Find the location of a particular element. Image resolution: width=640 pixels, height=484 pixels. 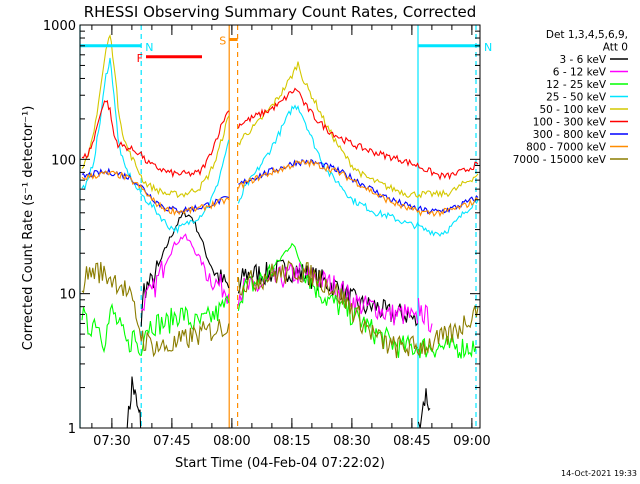

legend-label-6: 300 - 800 keV is located at coordinates (570, 135).